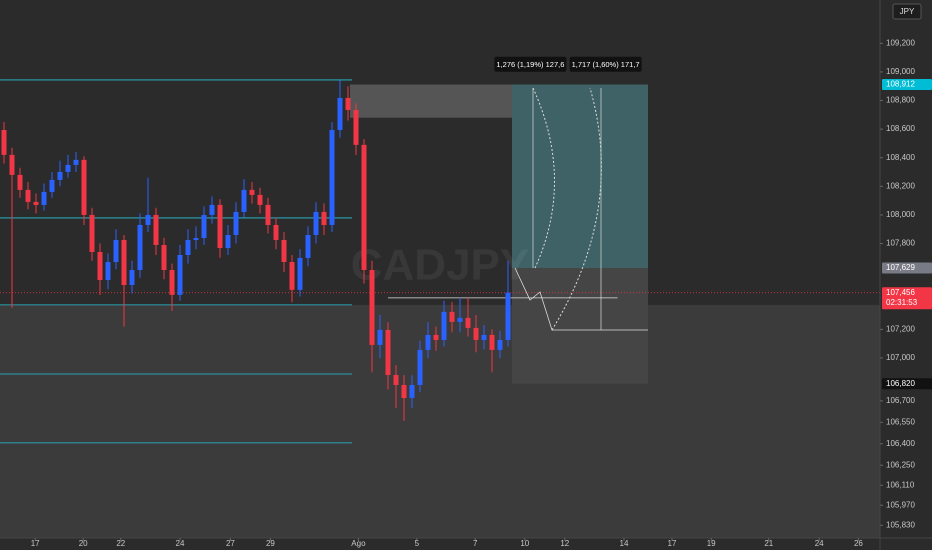 The width and height of the screenshot is (932, 550). I want to click on y-tick-label: 106,550, so click(900, 421).